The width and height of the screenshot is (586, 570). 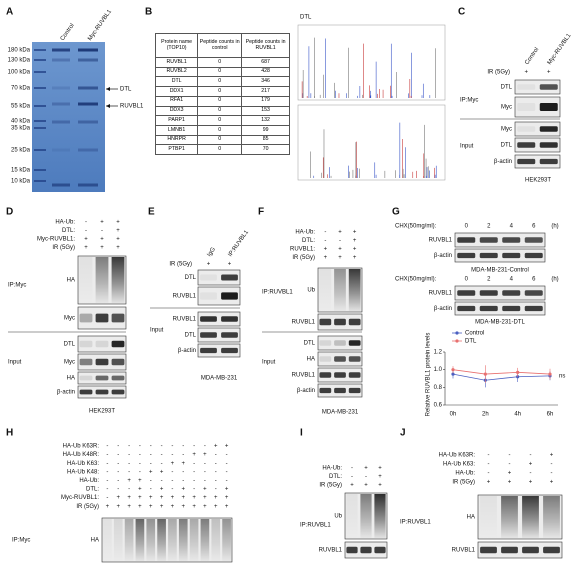 I want to click on table-cell: DDX1, so click(x=176, y=91).